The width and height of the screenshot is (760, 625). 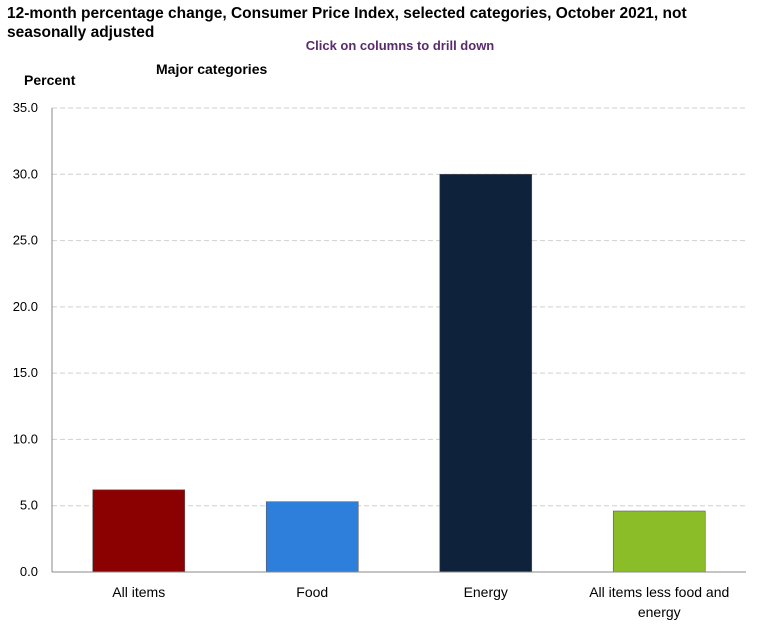 What do you see at coordinates (212, 69) in the screenshot?
I see `chart-subtitle: Major categories` at bounding box center [212, 69].